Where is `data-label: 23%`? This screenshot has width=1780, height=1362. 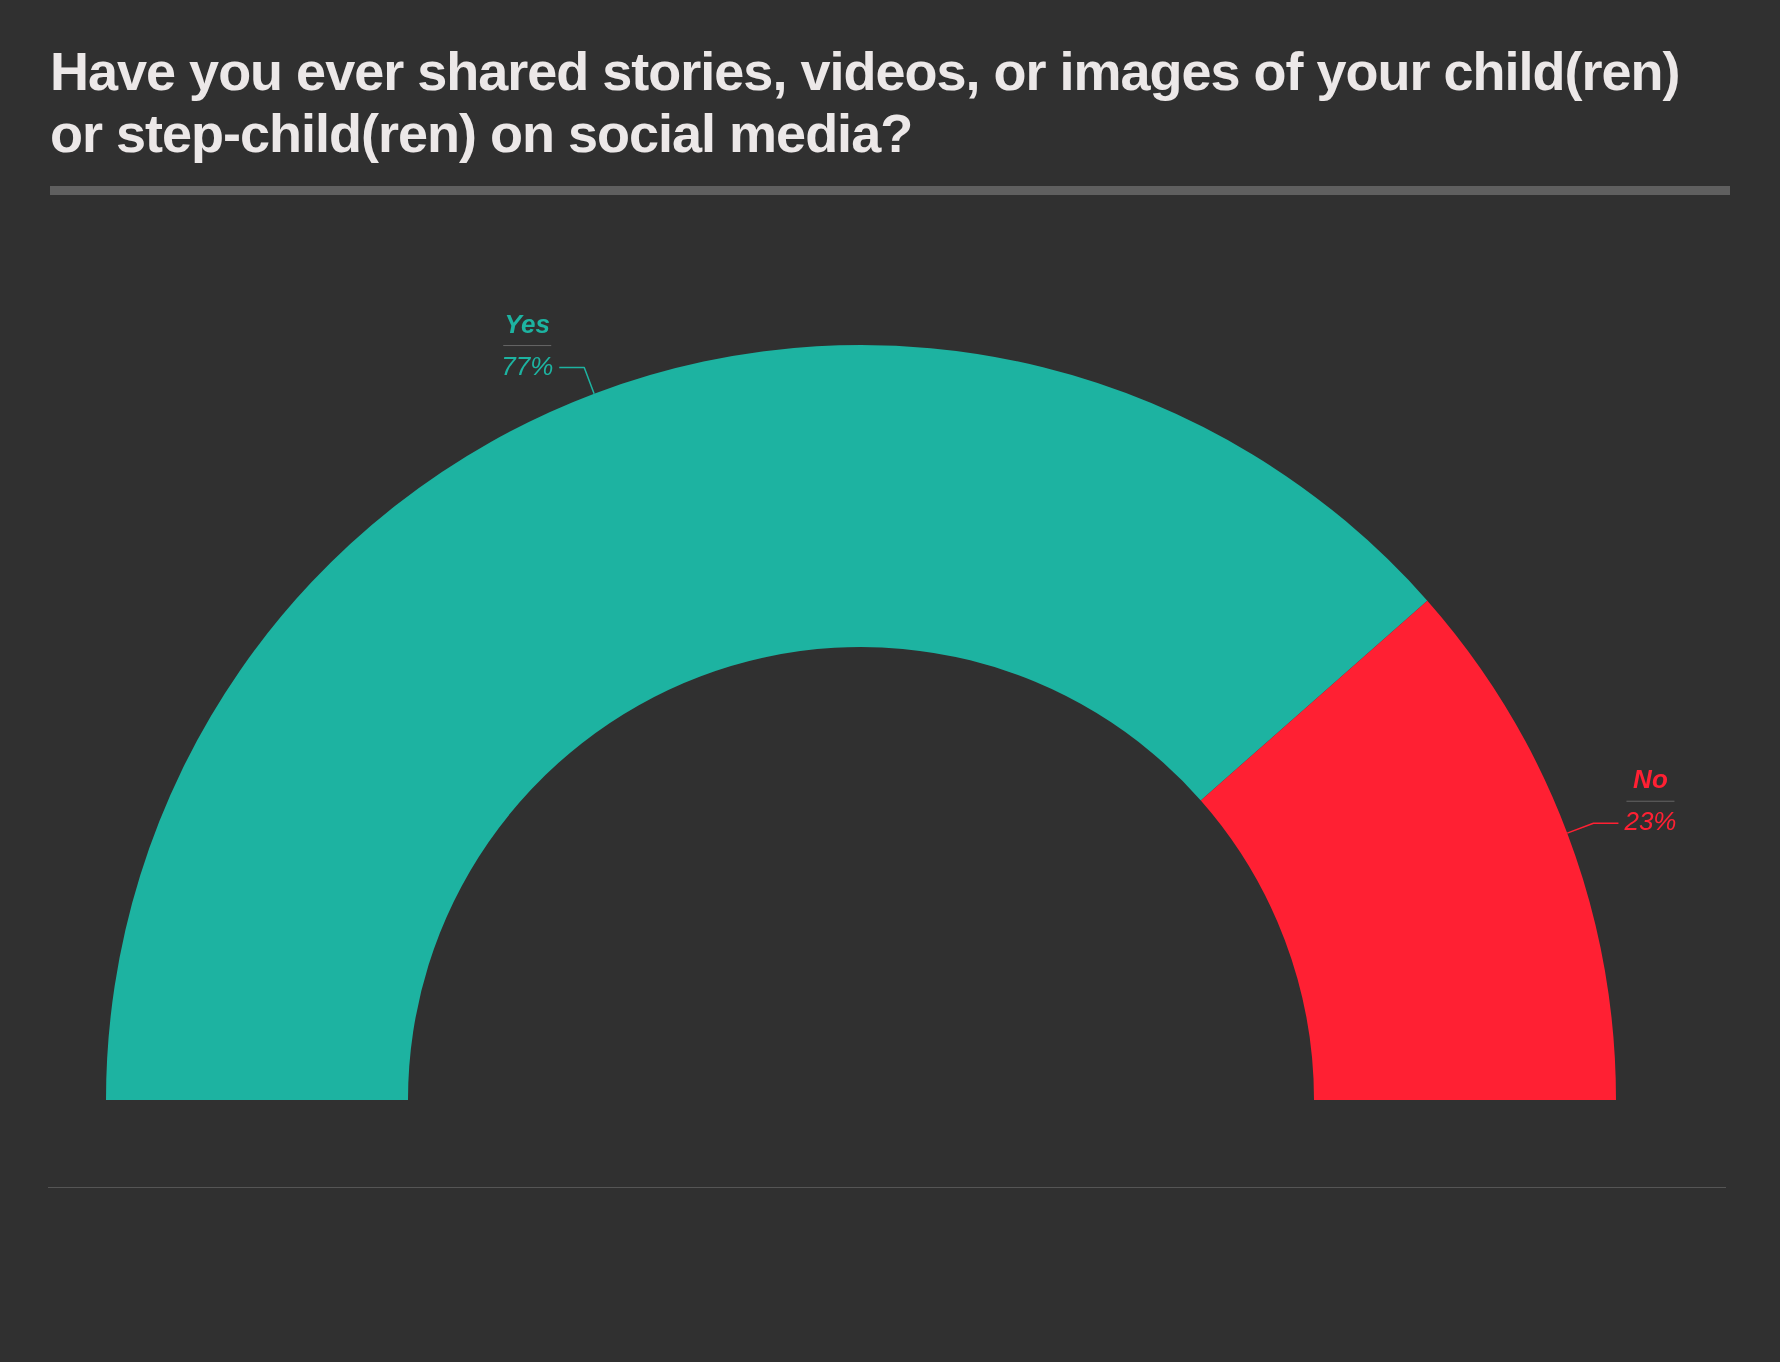
data-label: 23% is located at coordinates (1650, 821).